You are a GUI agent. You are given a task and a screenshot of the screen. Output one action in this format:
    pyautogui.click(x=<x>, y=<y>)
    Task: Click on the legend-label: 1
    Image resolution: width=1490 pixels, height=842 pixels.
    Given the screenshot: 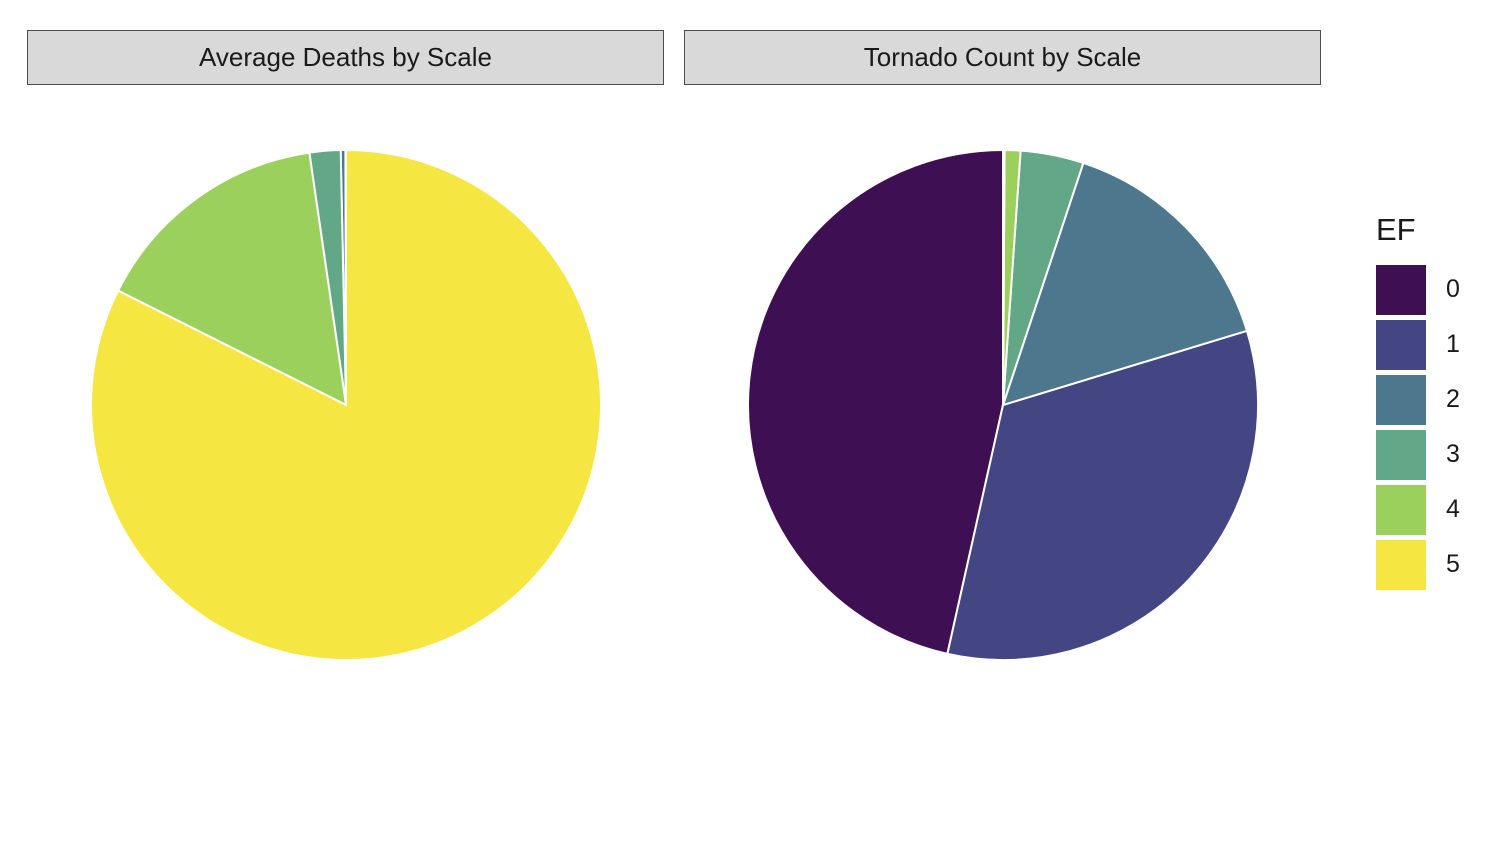 What is the action you would take?
    pyautogui.click(x=1453, y=344)
    